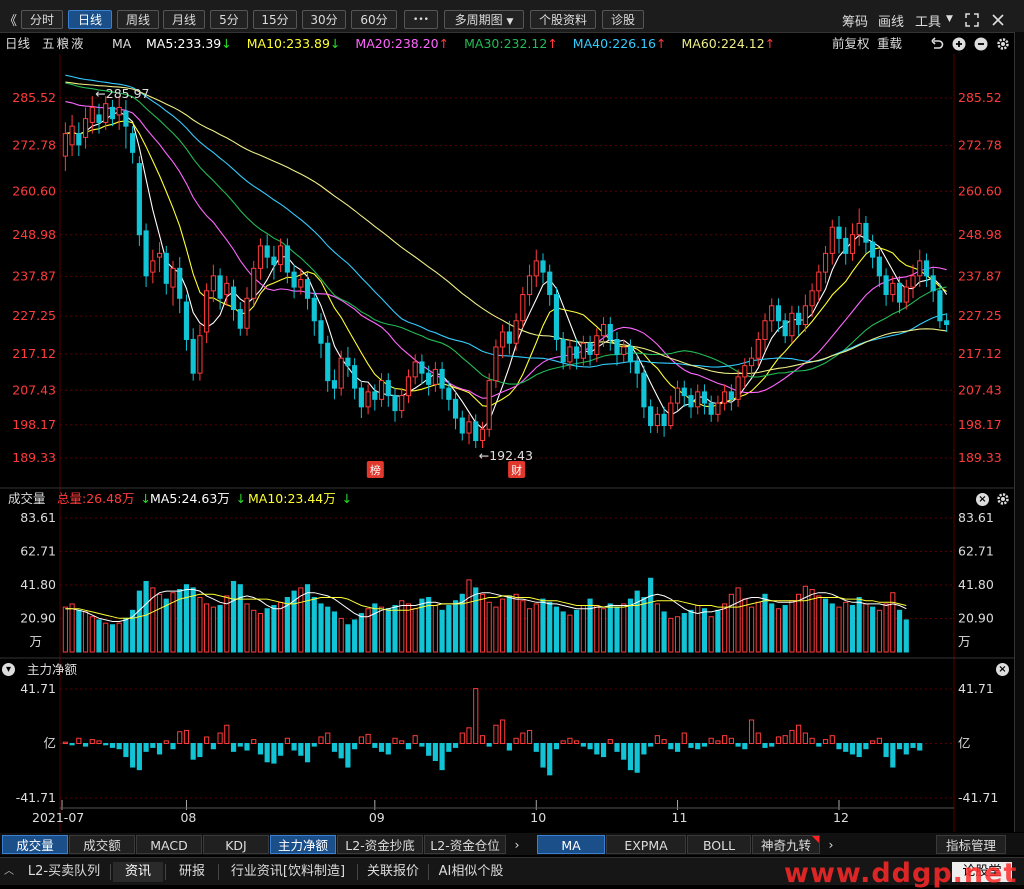 Image resolution: width=1024 pixels, height=889 pixels. What do you see at coordinates (646, 844) in the screenshot?
I see `tab-expma: EXPMA` at bounding box center [646, 844].